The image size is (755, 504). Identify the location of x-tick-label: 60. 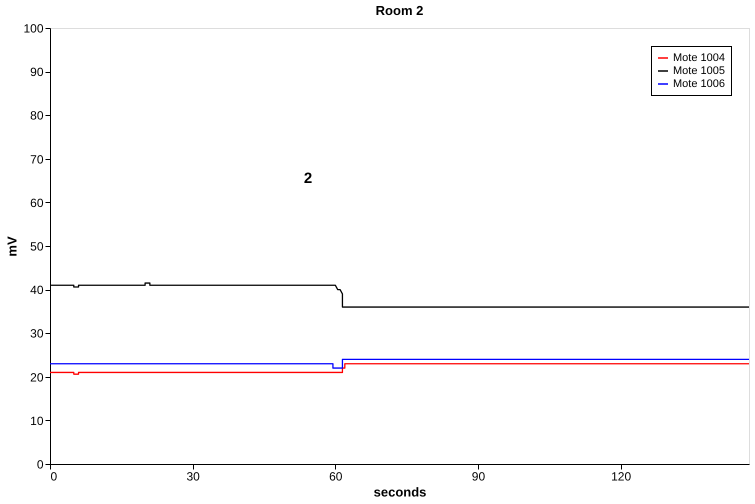
(336, 477).